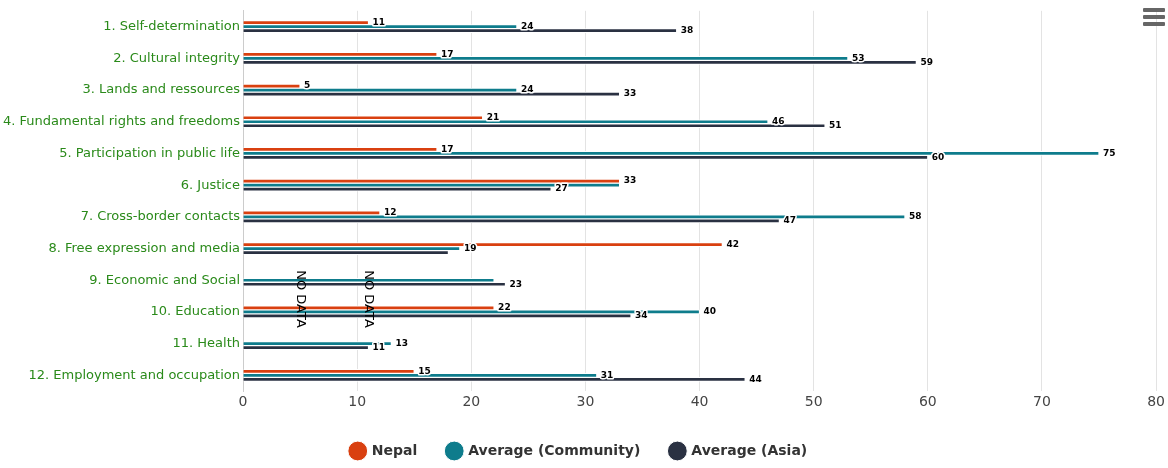 The width and height of the screenshot is (1168, 468). I want to click on data-label: 34, so click(641, 315).